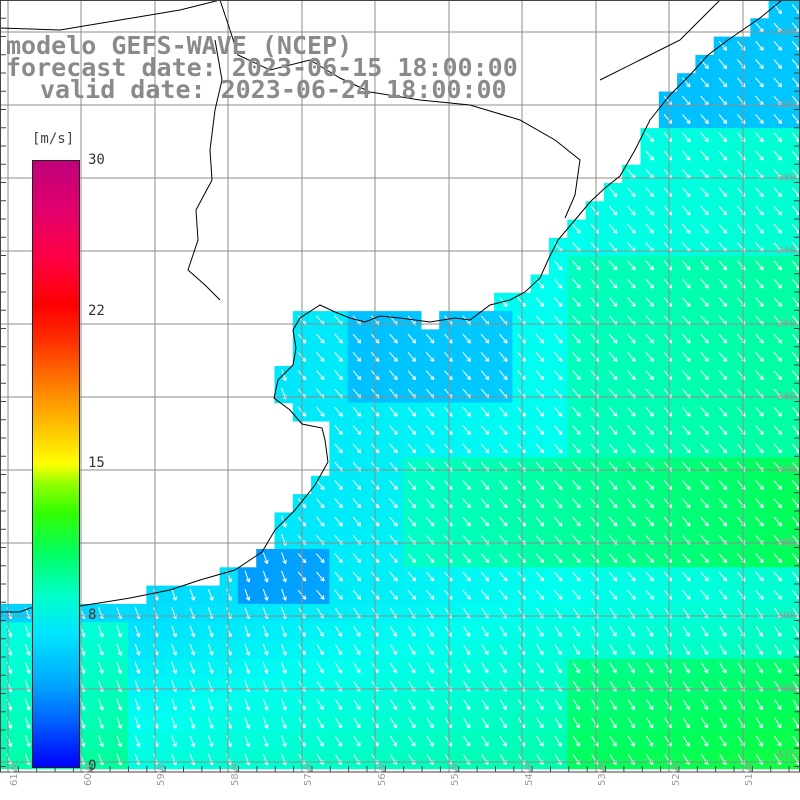  I want to click on lon-label: 54W, so click(529, 774).